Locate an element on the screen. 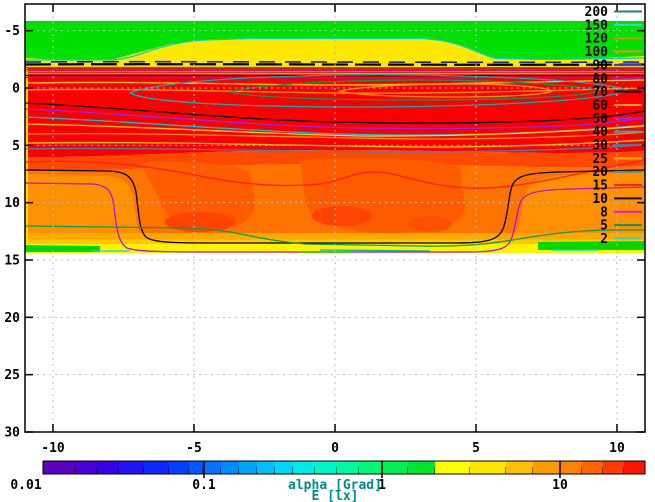 The image size is (655, 502). legend-level-label: 50 is located at coordinates (600, 119).